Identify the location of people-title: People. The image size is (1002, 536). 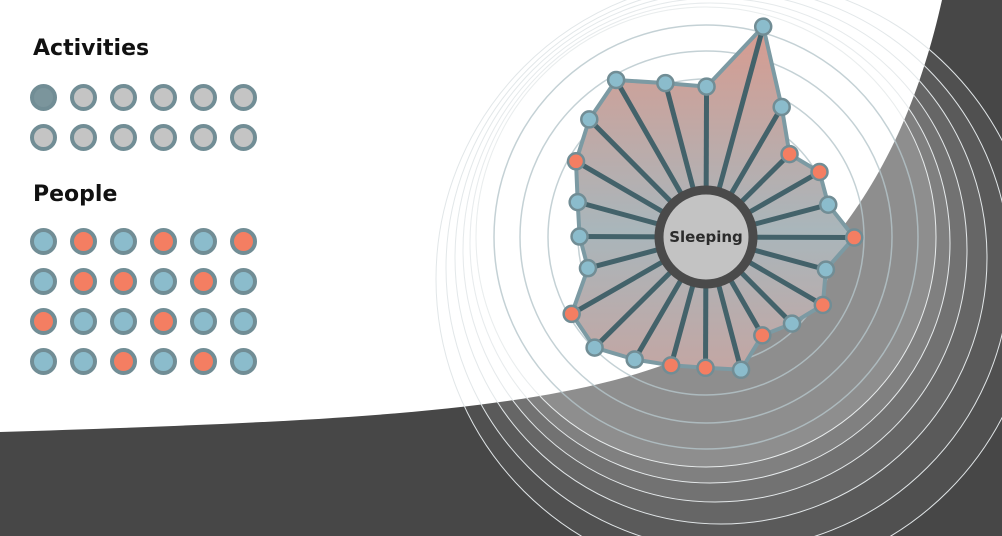
(75, 194).